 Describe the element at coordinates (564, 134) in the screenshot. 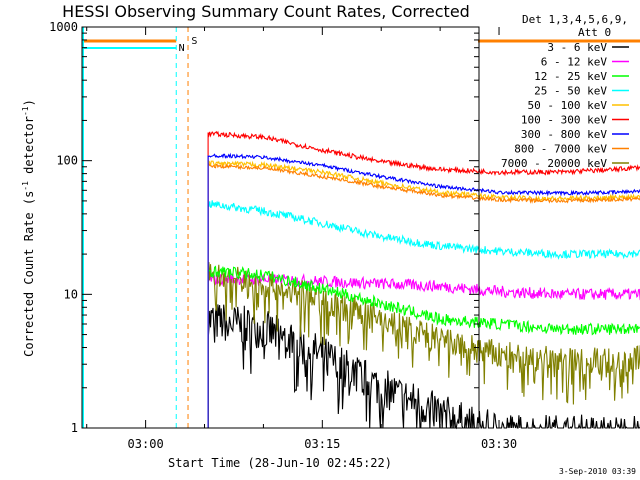

I see `legend-label: 300 - 800 keV` at that location.